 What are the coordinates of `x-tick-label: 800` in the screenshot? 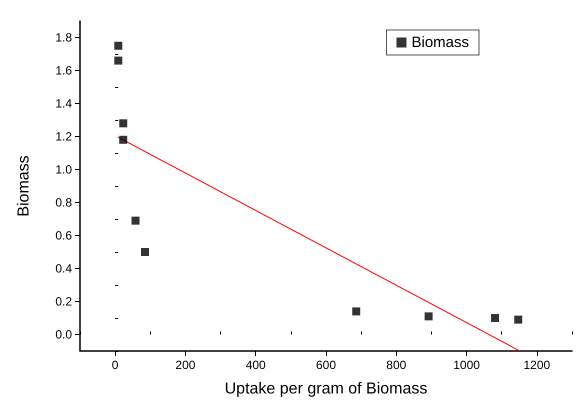 It's located at (396, 365).